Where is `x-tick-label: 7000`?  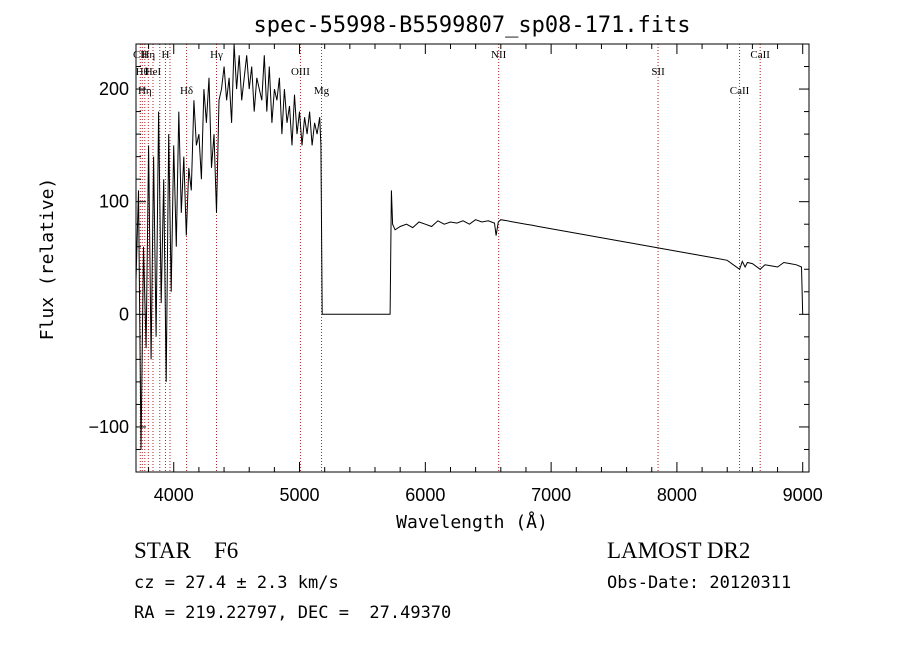
x-tick-label: 7000 is located at coordinates (551, 495).